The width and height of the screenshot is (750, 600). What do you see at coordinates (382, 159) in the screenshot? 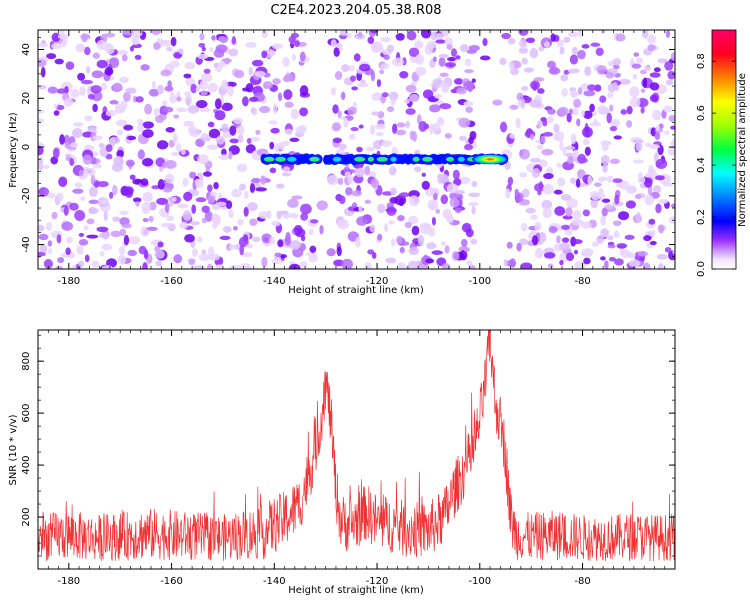
I see `band-core` at bounding box center [382, 159].